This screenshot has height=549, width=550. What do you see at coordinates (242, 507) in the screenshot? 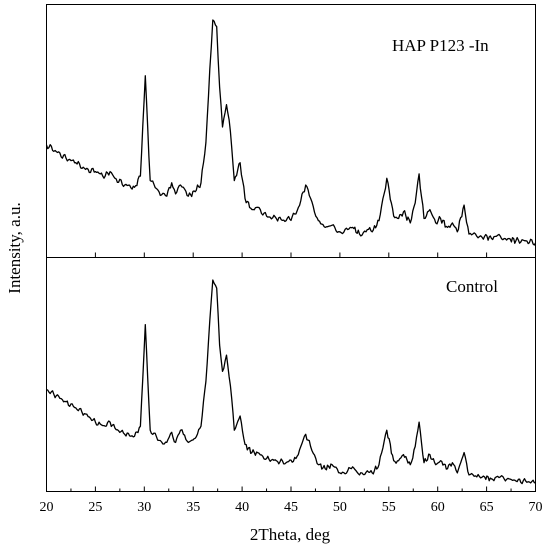
I see `x-tick-label-40: 40` at bounding box center [242, 507].